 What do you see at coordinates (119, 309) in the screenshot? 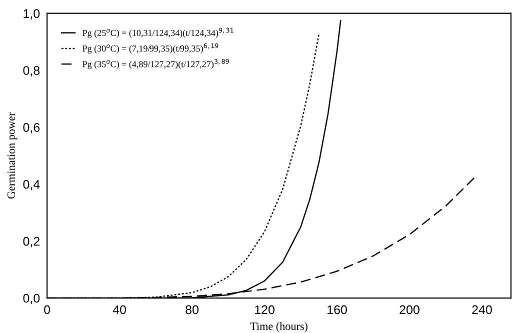
I see `x-tick-label: 40` at bounding box center [119, 309].